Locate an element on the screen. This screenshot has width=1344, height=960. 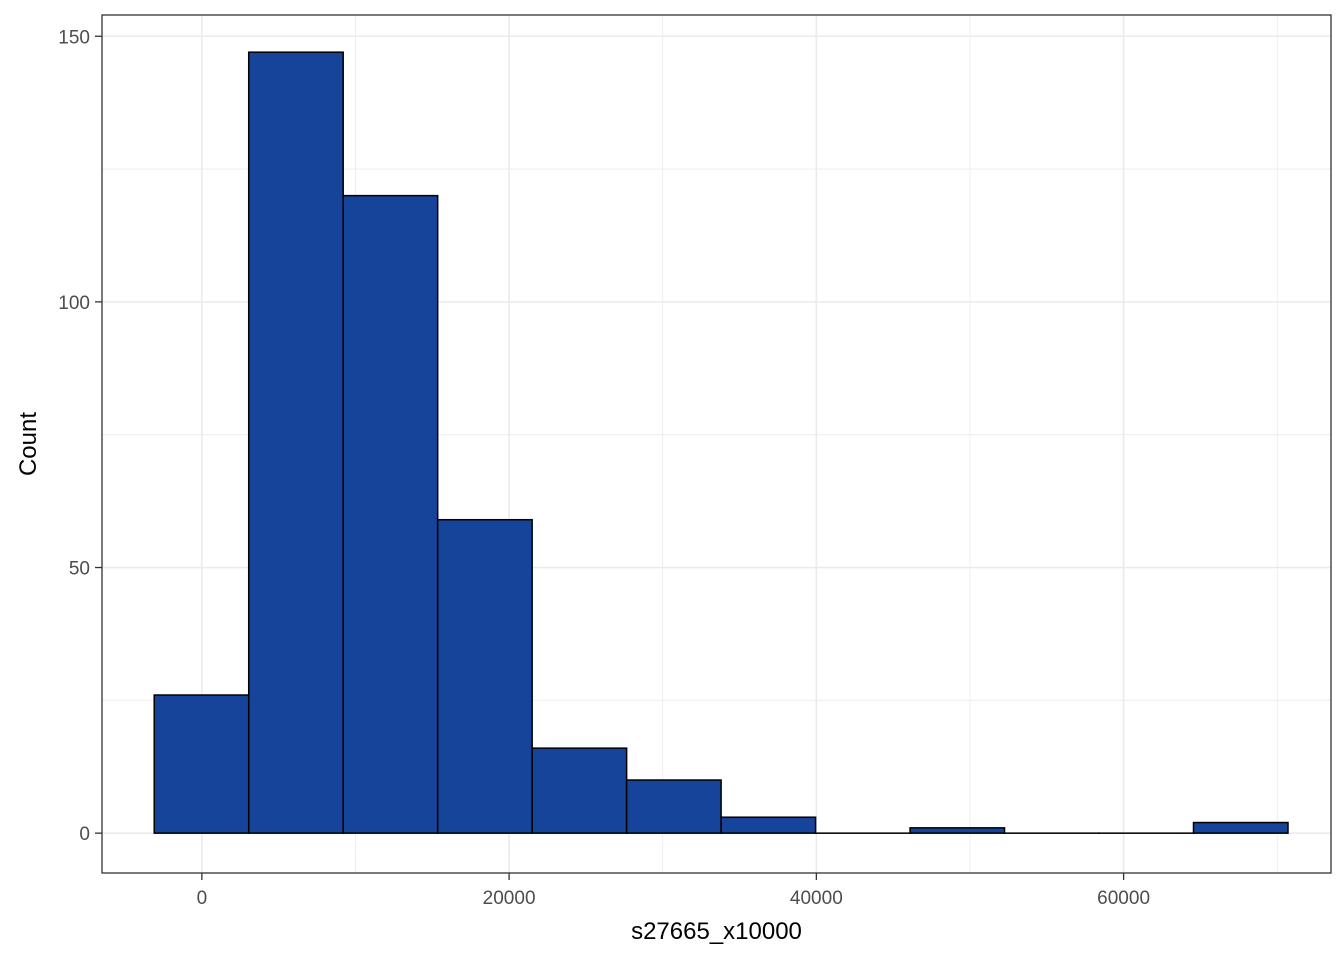
x-tick-label: 0 is located at coordinates (202, 898).